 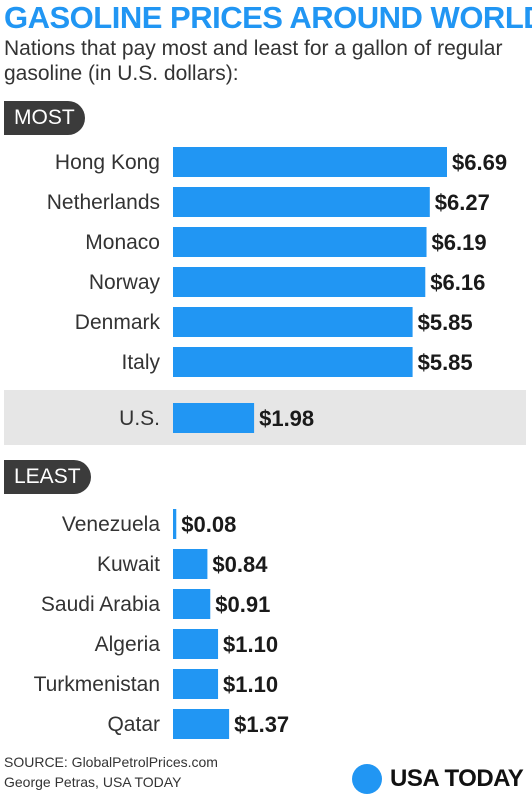 I want to click on us-highlight-band, so click(x=265, y=417).